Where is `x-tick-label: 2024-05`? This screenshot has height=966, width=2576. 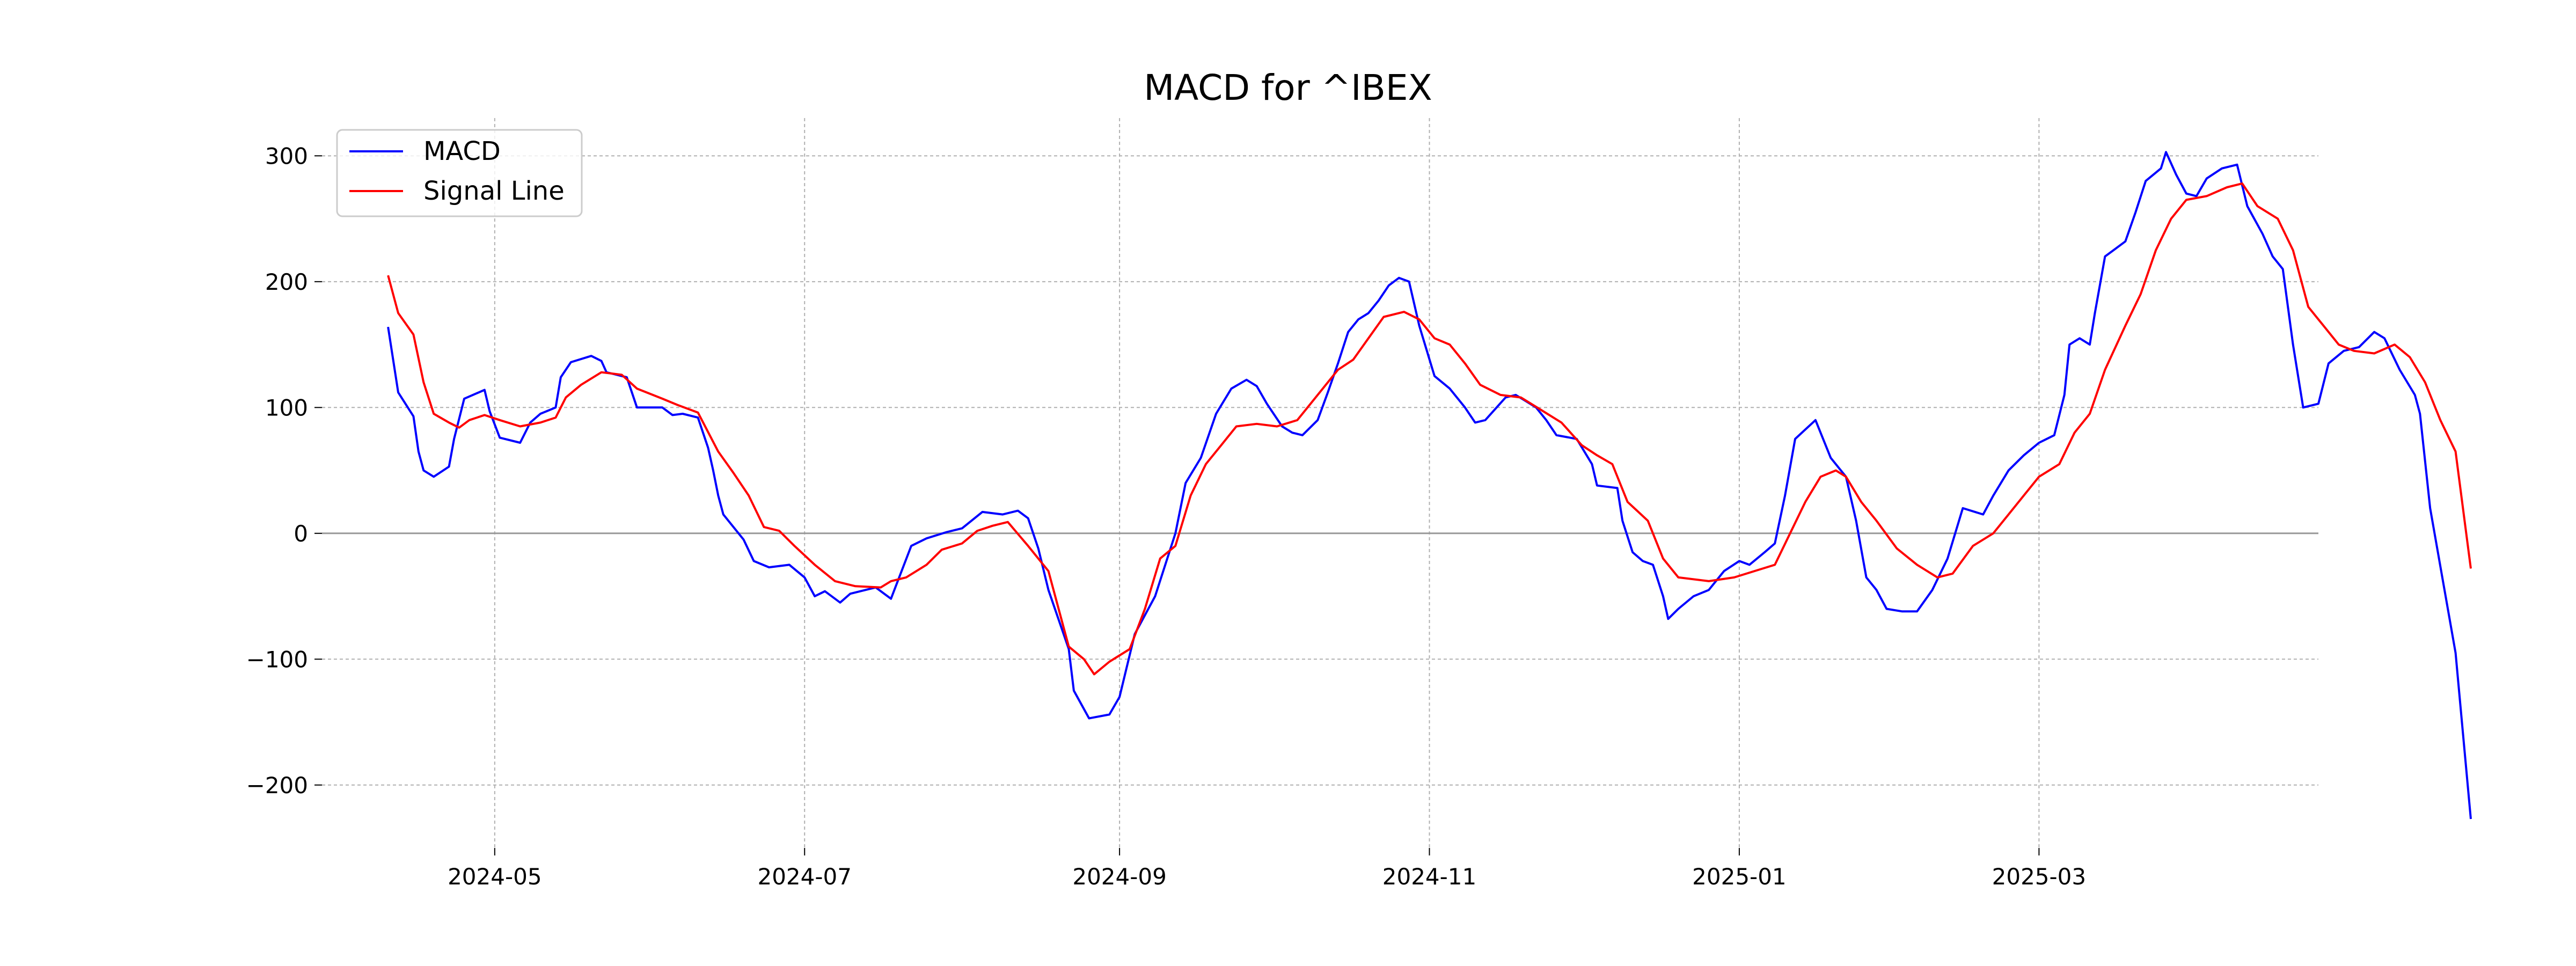
x-tick-label: 2024-05 is located at coordinates (495, 876).